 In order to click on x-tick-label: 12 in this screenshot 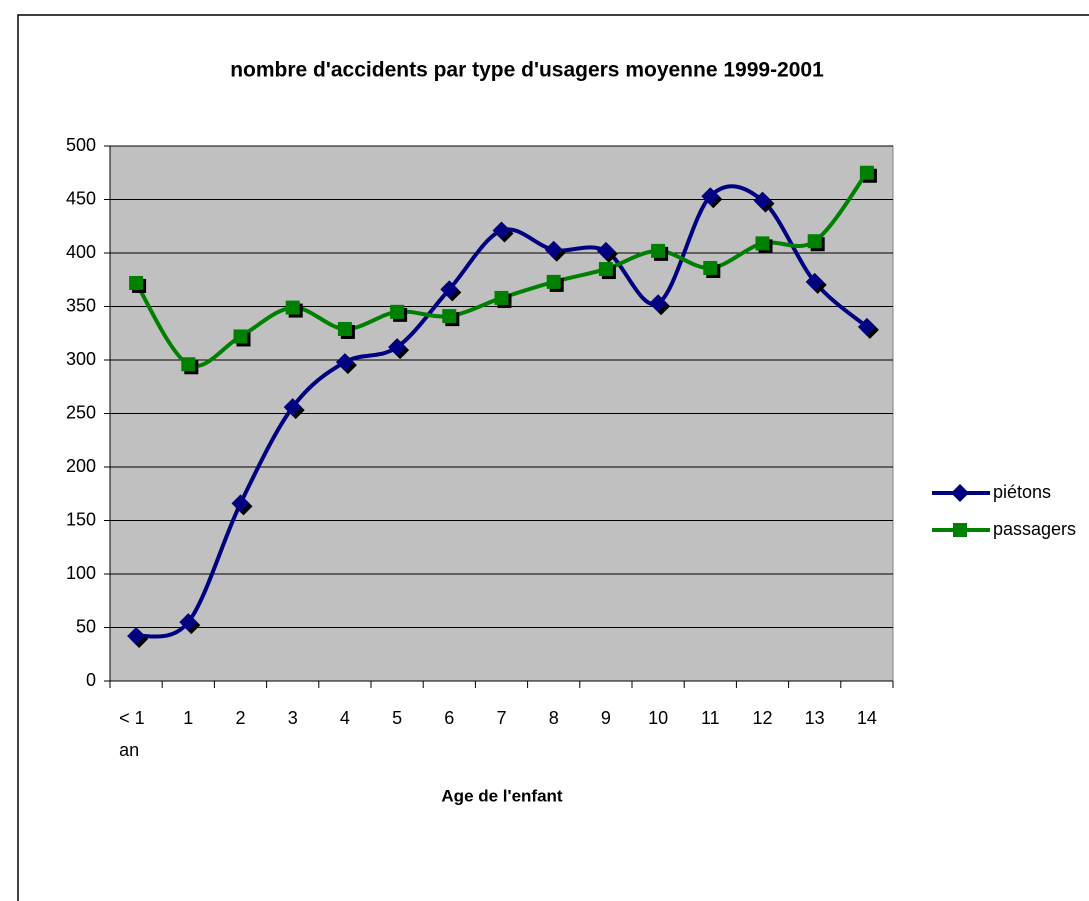, I will do `click(762, 718)`.